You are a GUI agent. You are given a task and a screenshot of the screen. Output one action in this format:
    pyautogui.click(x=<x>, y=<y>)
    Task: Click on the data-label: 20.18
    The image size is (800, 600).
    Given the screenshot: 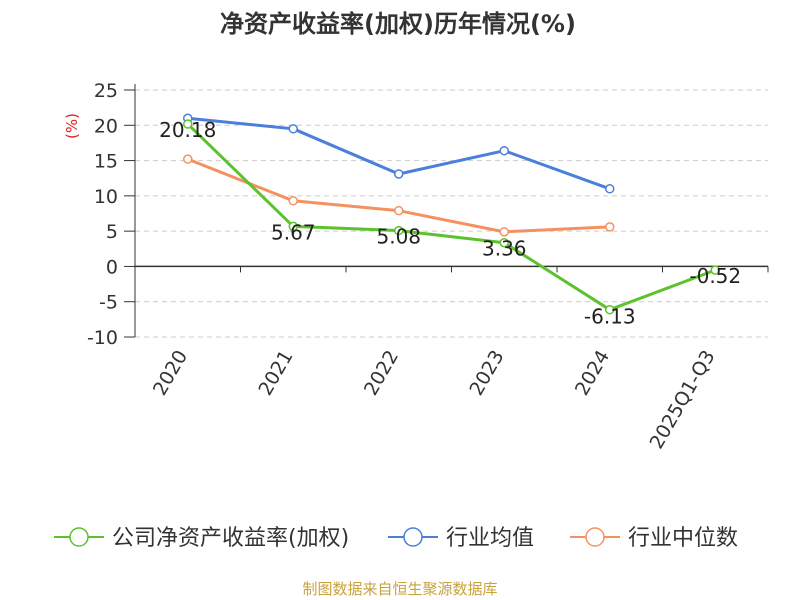 What is the action you would take?
    pyautogui.click(x=187, y=130)
    